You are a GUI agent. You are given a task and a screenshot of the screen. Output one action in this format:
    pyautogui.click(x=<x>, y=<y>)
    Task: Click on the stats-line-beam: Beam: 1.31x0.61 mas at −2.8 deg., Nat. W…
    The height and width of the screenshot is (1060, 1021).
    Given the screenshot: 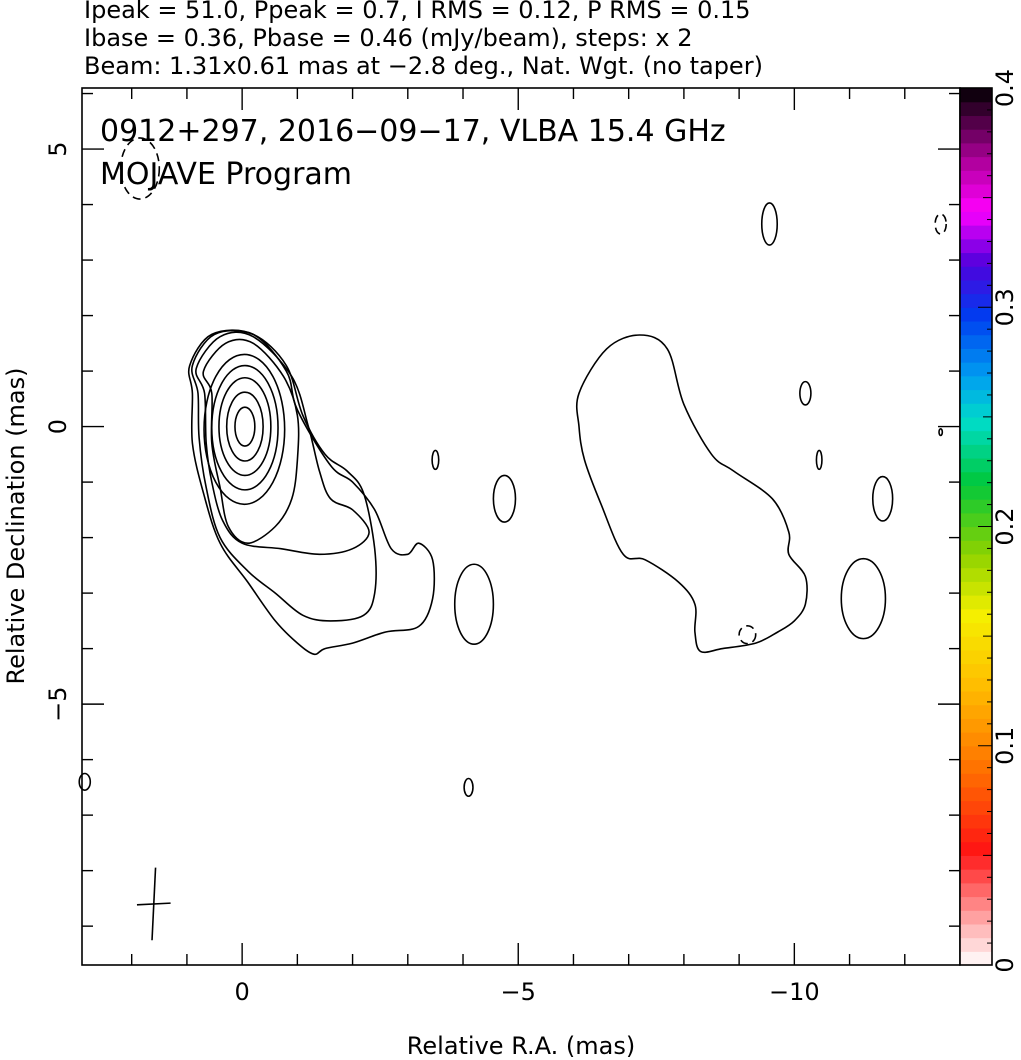 What is the action you would take?
    pyautogui.click(x=423, y=66)
    